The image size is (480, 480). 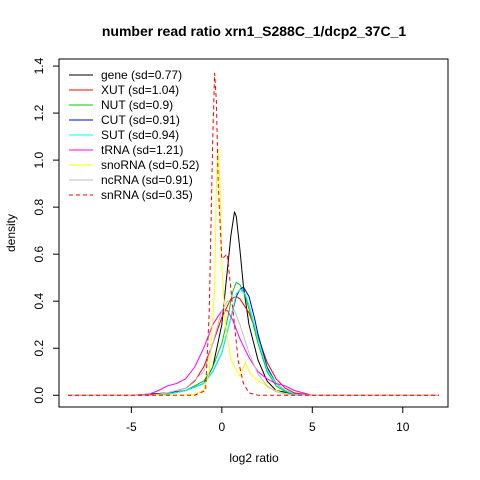 I want to click on x-tick-label: -5, so click(x=131, y=427).